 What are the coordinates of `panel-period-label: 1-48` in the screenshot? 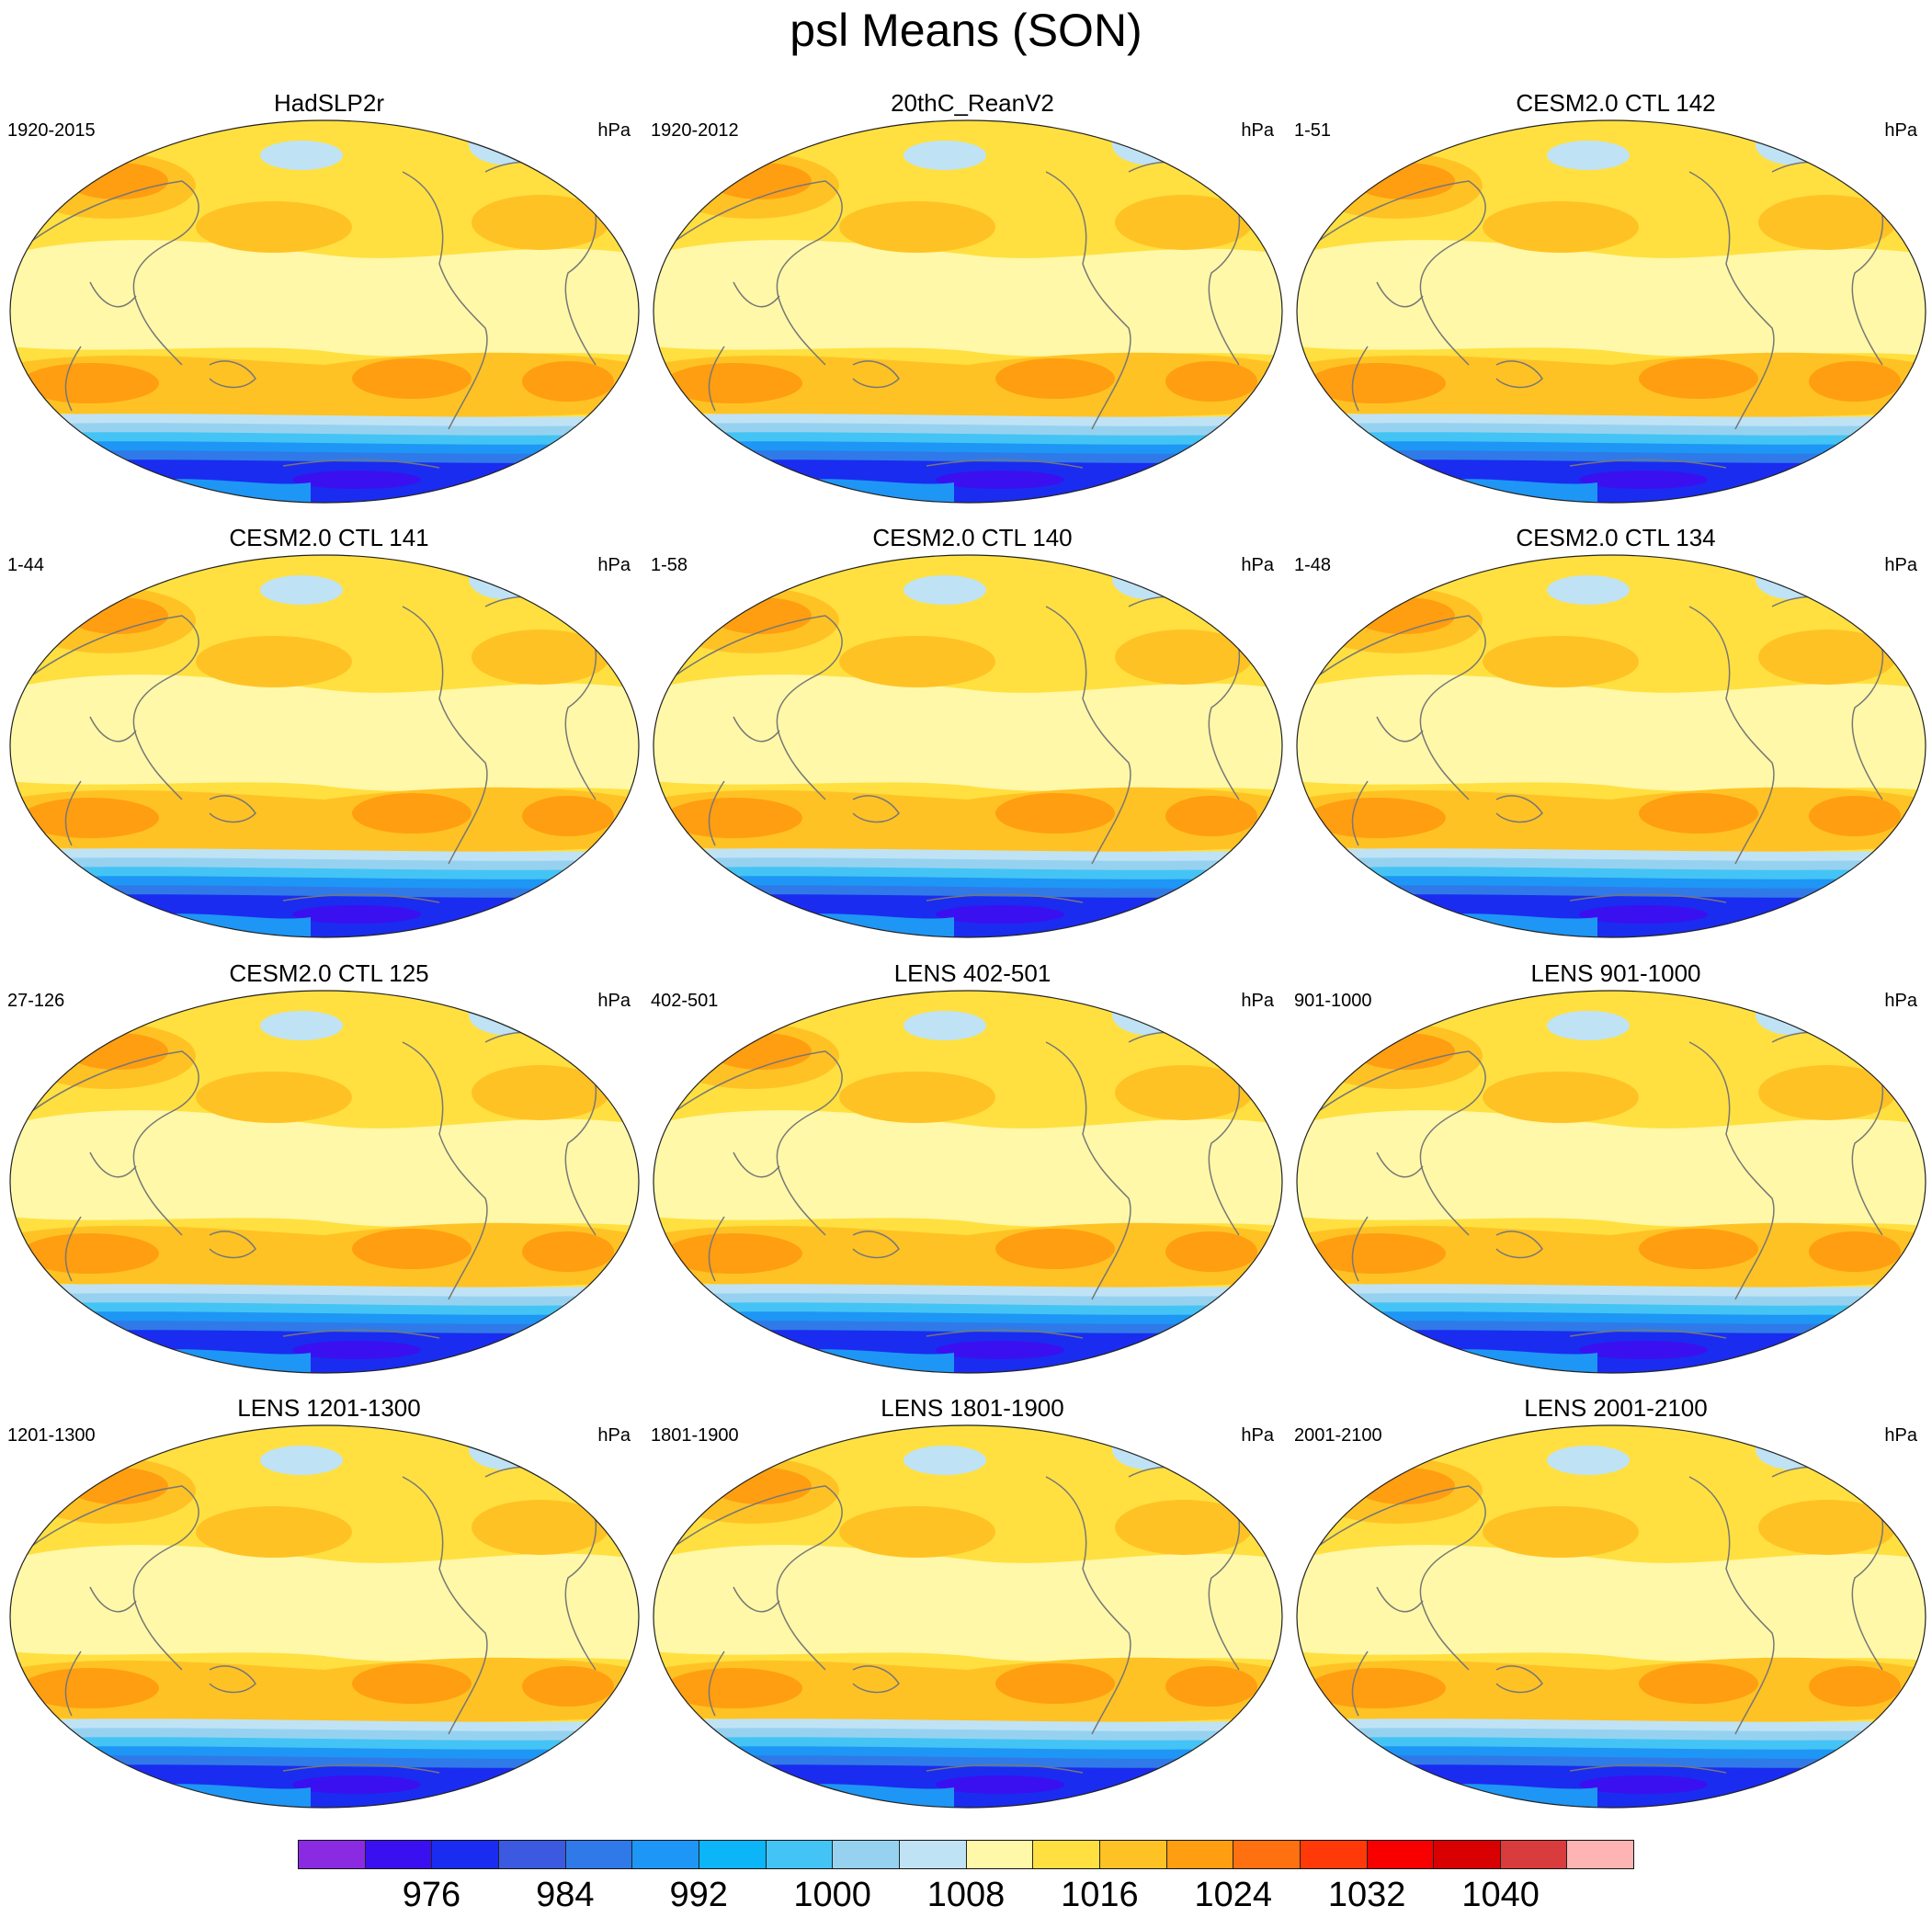 It's located at (1313, 565).